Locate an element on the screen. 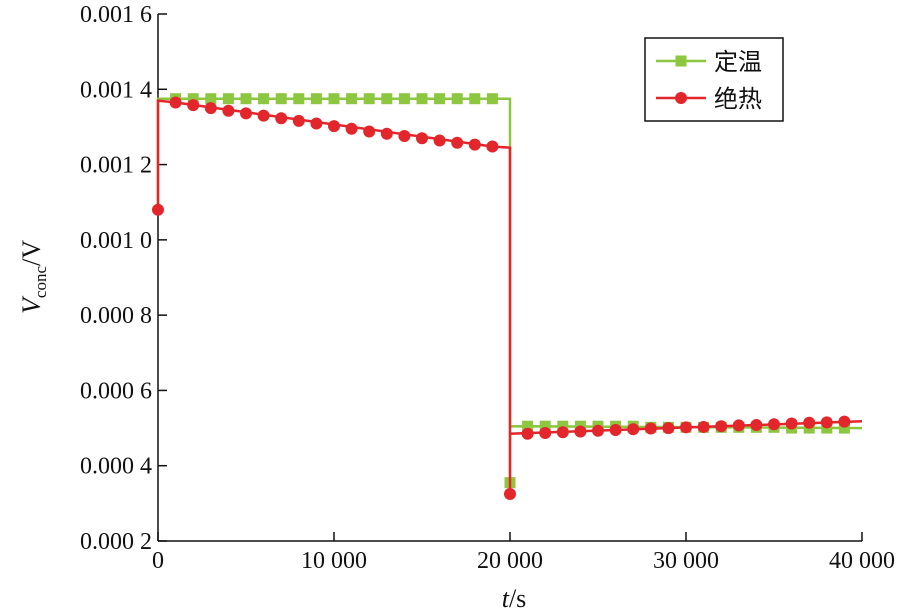  y-axis-title-unit: /V is located at coordinates (31, 253).